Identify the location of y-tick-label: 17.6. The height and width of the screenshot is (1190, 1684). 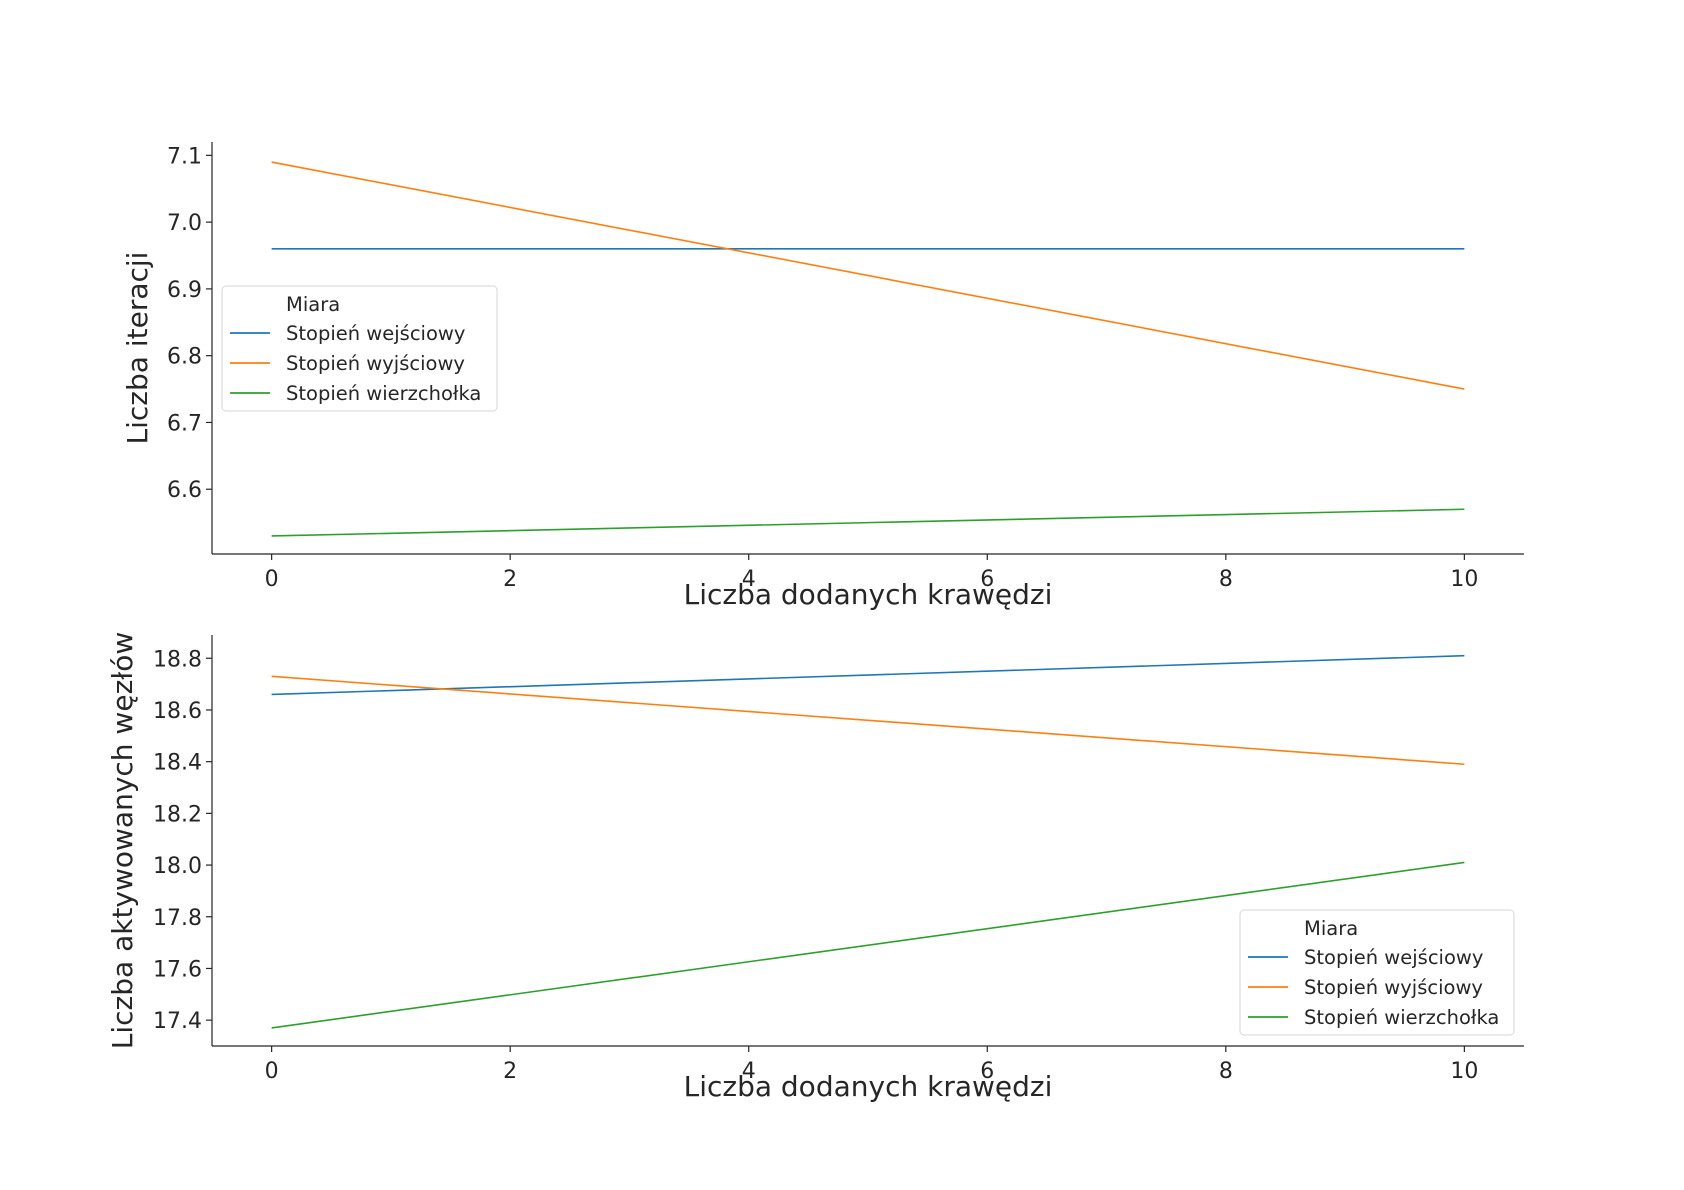
(177, 969).